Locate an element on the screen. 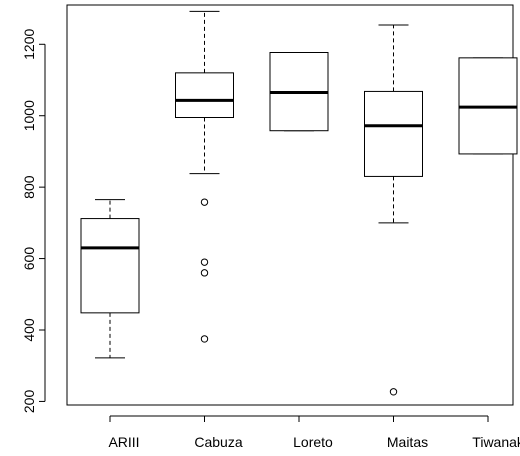  y-tick-label: 600 is located at coordinates (29, 259).